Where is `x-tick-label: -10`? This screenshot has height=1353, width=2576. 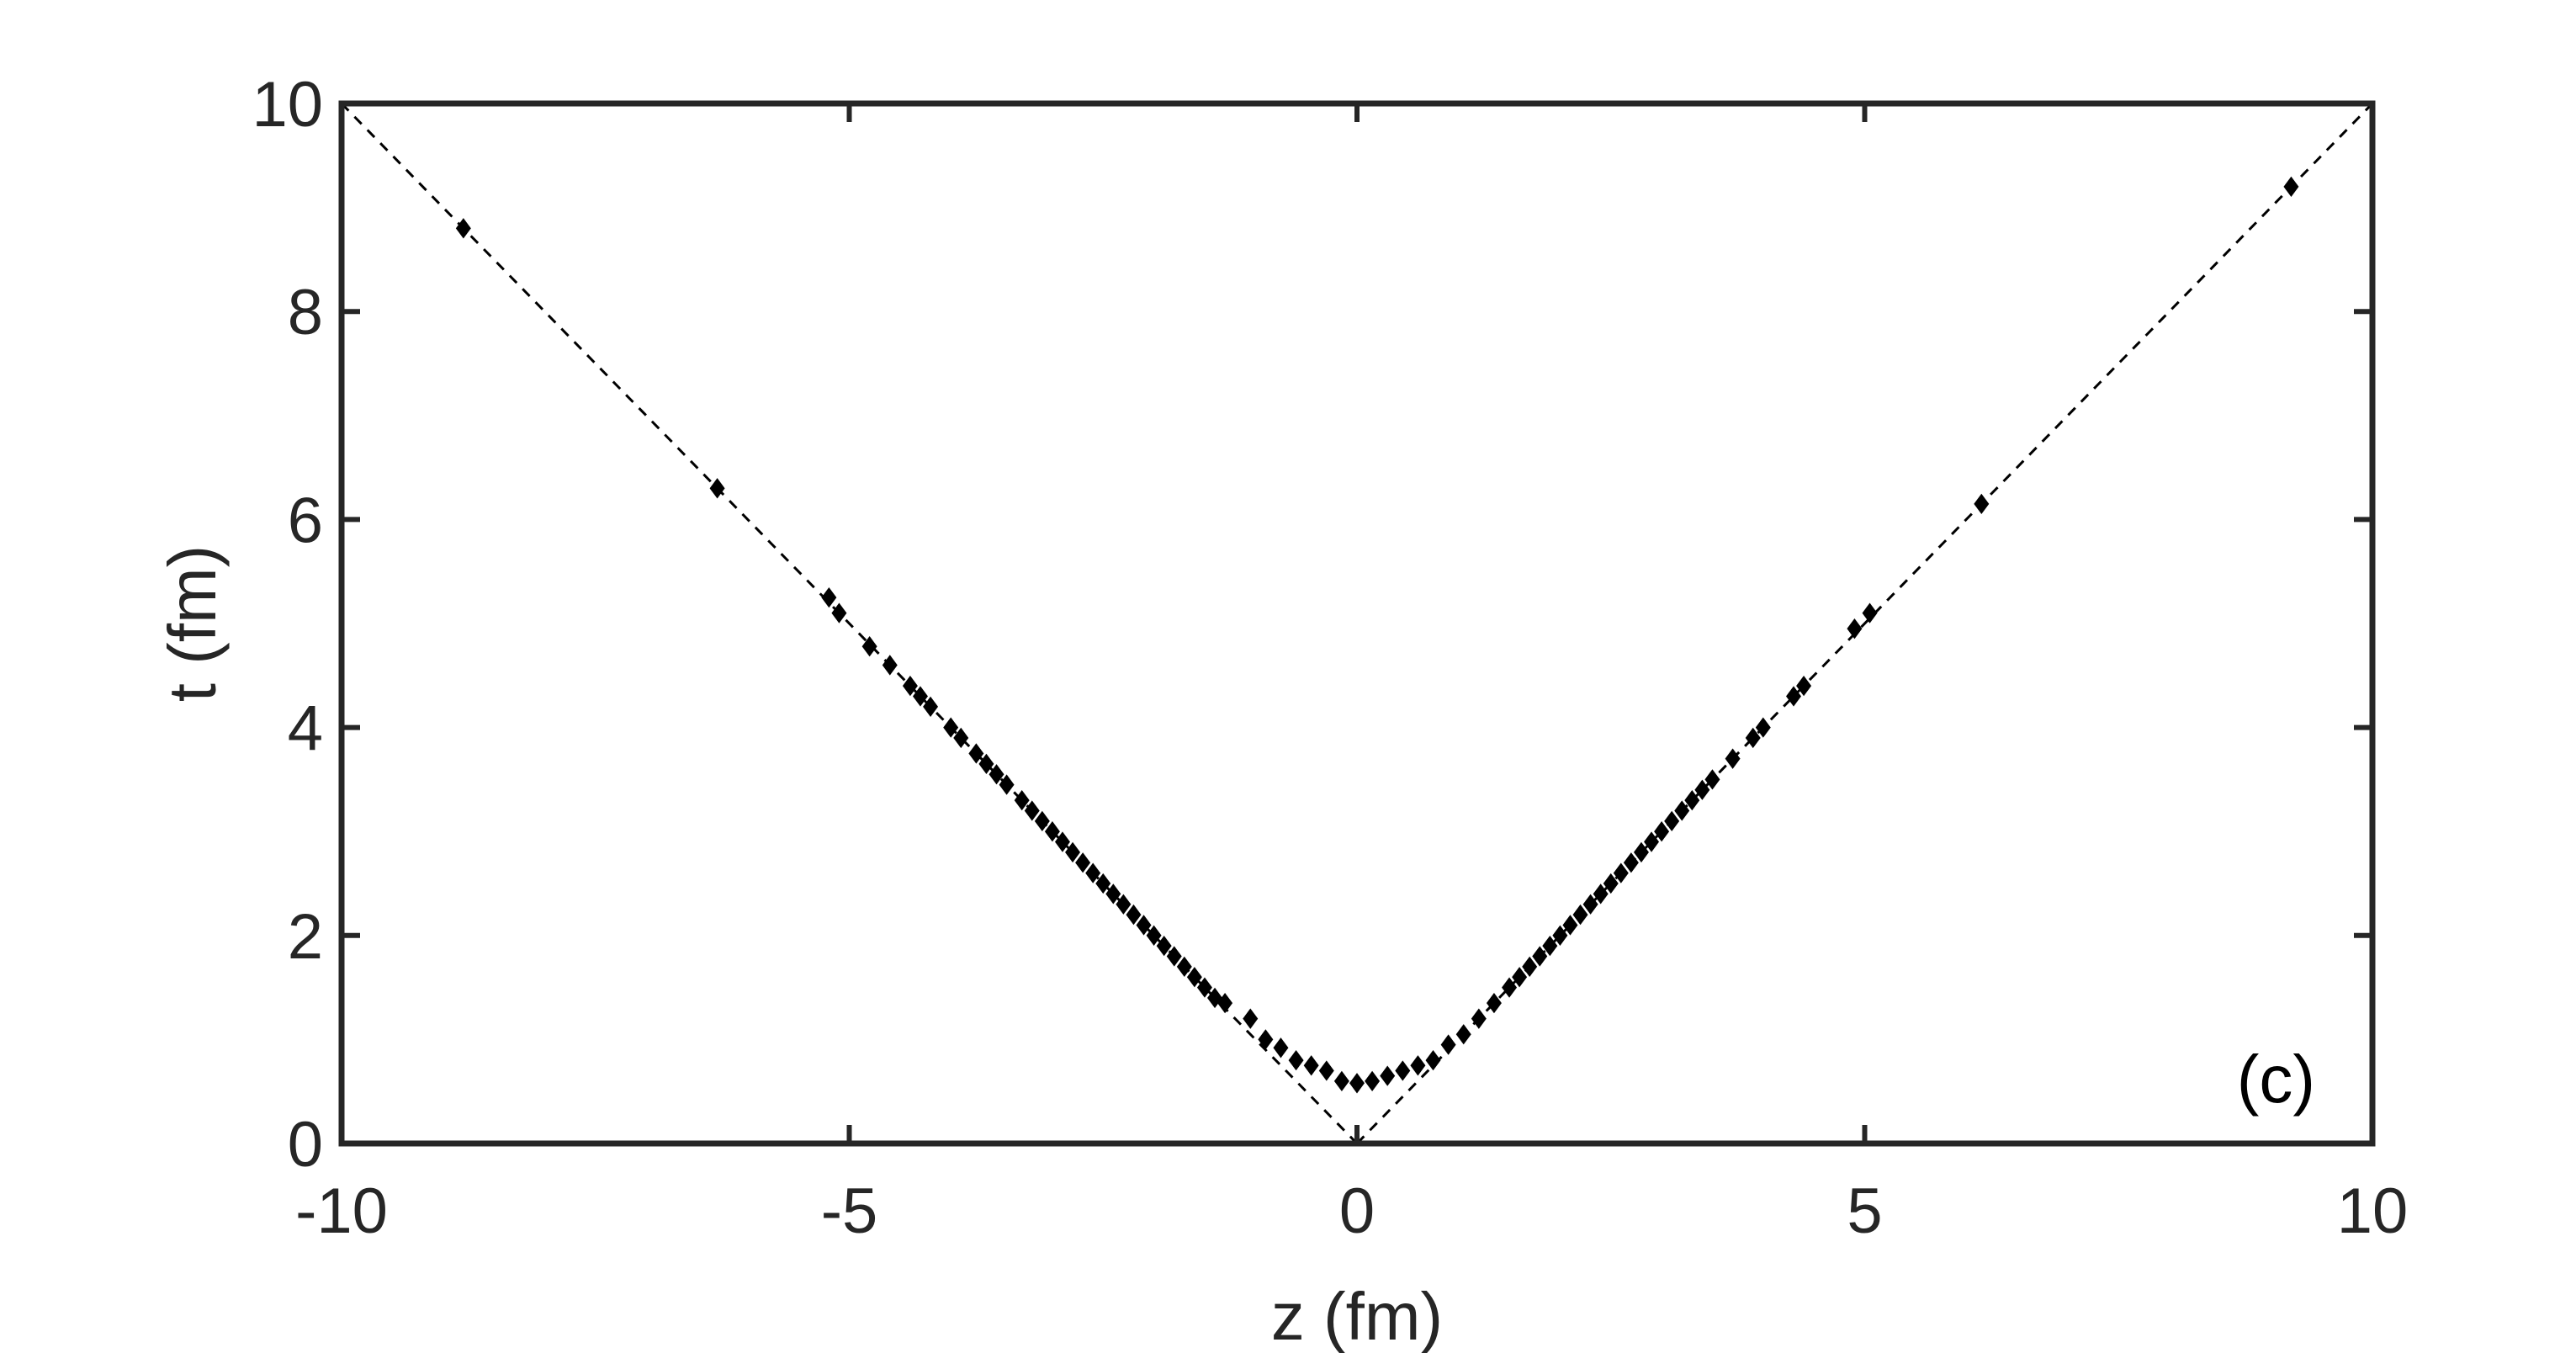 x-tick-label: -10 is located at coordinates (341, 1211).